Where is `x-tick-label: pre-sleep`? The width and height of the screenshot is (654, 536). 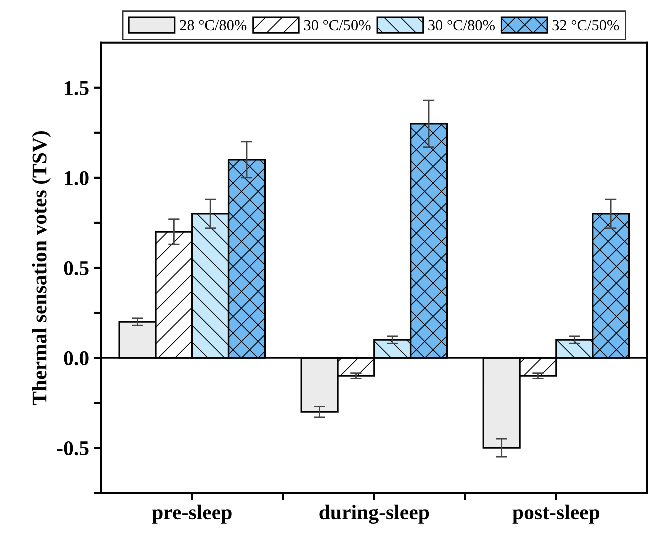
x-tick-label: pre-sleep is located at coordinates (192, 514).